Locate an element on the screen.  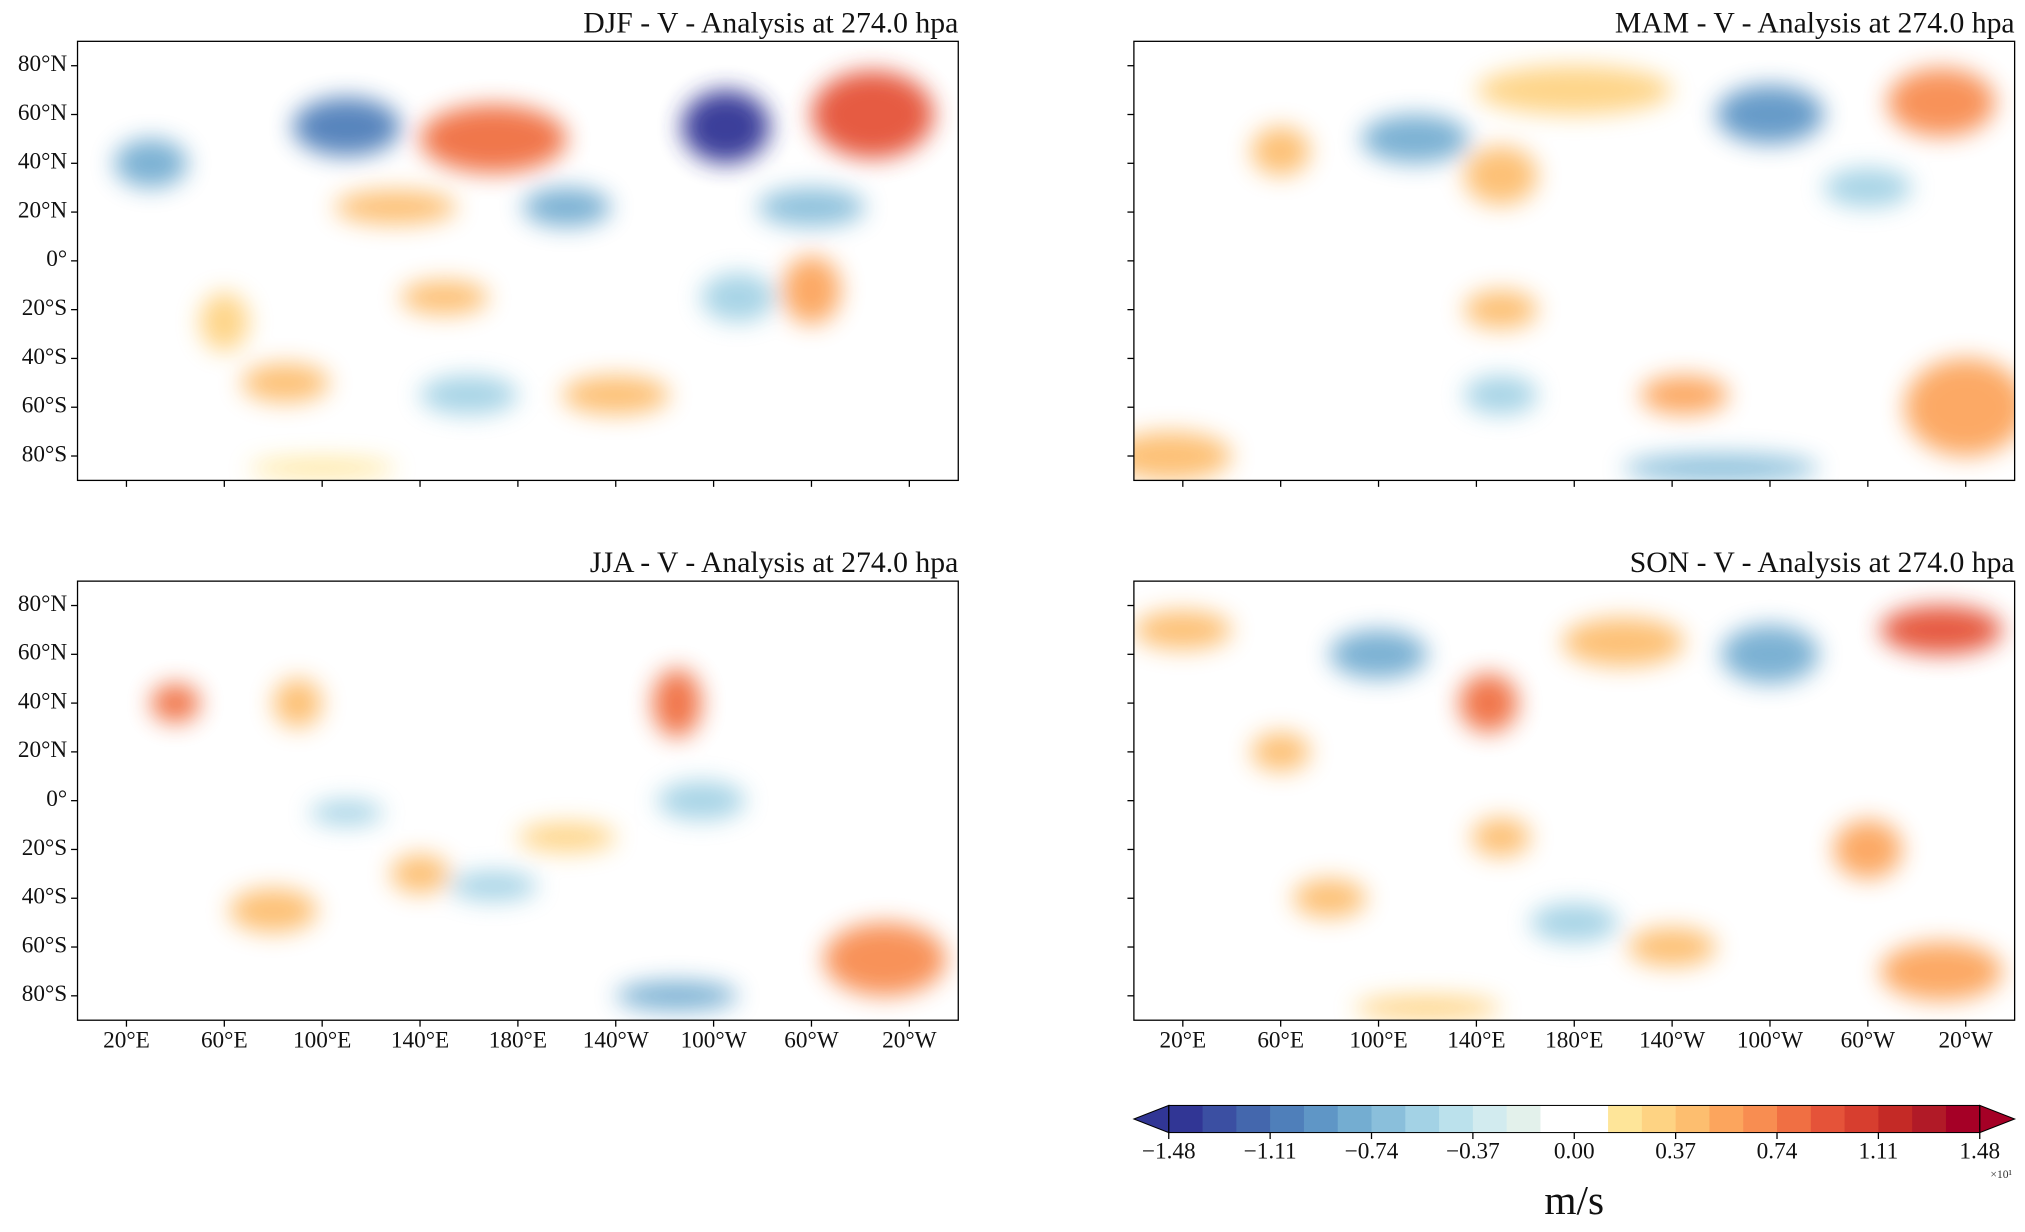
colorbar-tick-label: −0.37 is located at coordinates (1473, 1152).